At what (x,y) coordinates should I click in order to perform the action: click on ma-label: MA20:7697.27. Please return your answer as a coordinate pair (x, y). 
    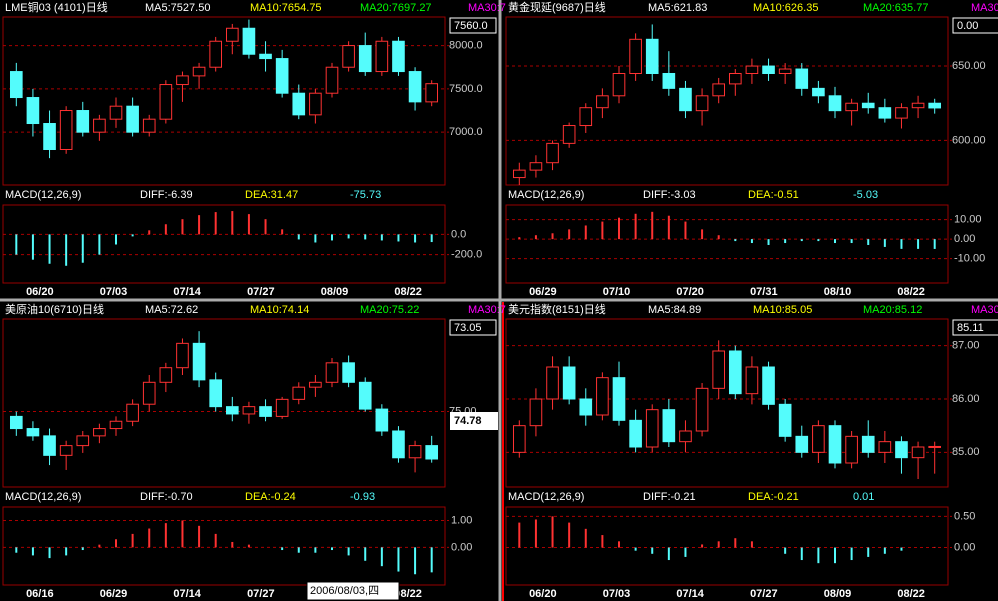
    Looking at the image, I should click on (396, 8).